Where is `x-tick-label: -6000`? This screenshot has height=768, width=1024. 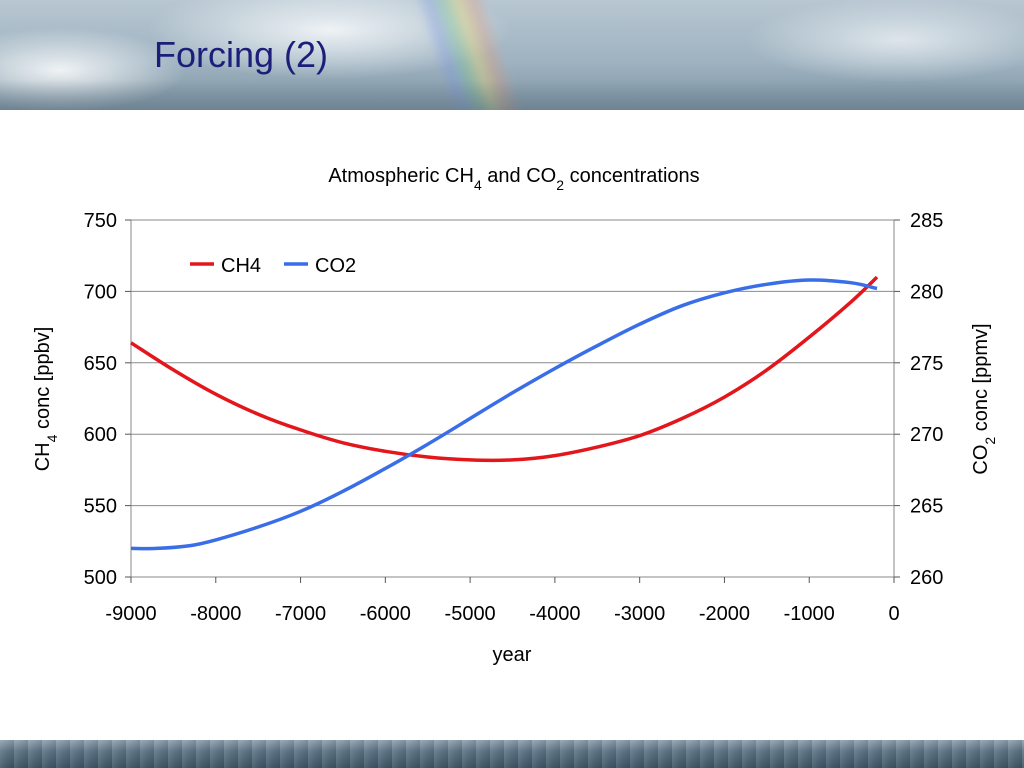 x-tick-label: -6000 is located at coordinates (385, 614).